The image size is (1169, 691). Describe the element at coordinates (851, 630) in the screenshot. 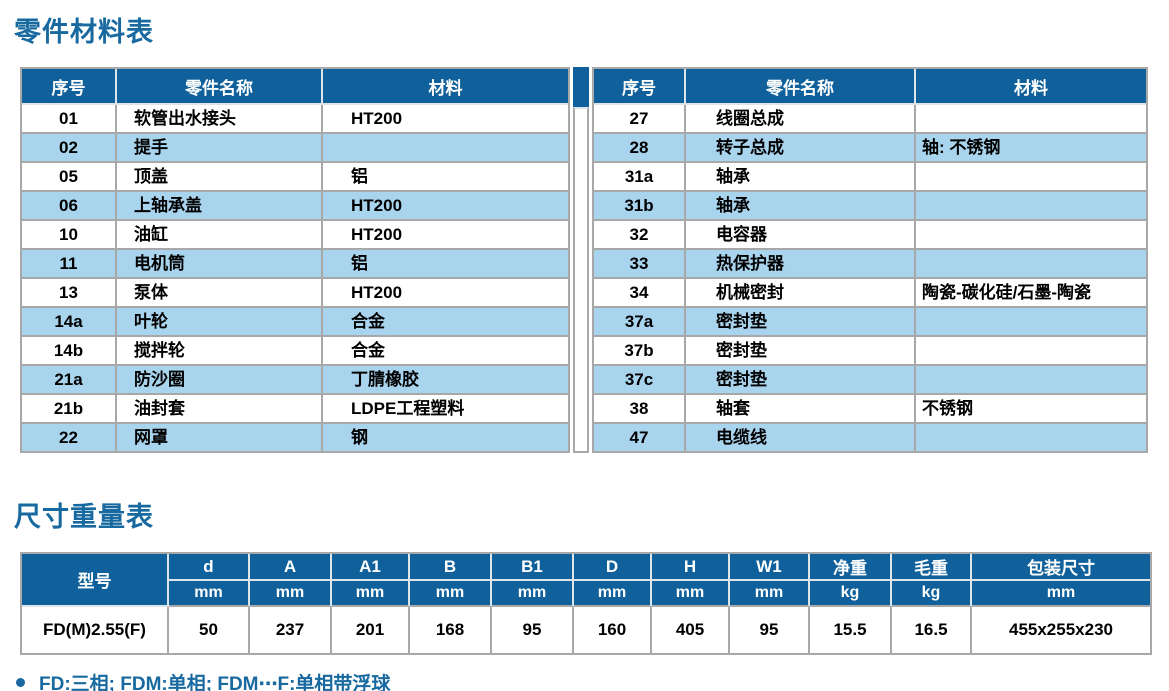

I see `dims-value-cell: 15.5` at that location.